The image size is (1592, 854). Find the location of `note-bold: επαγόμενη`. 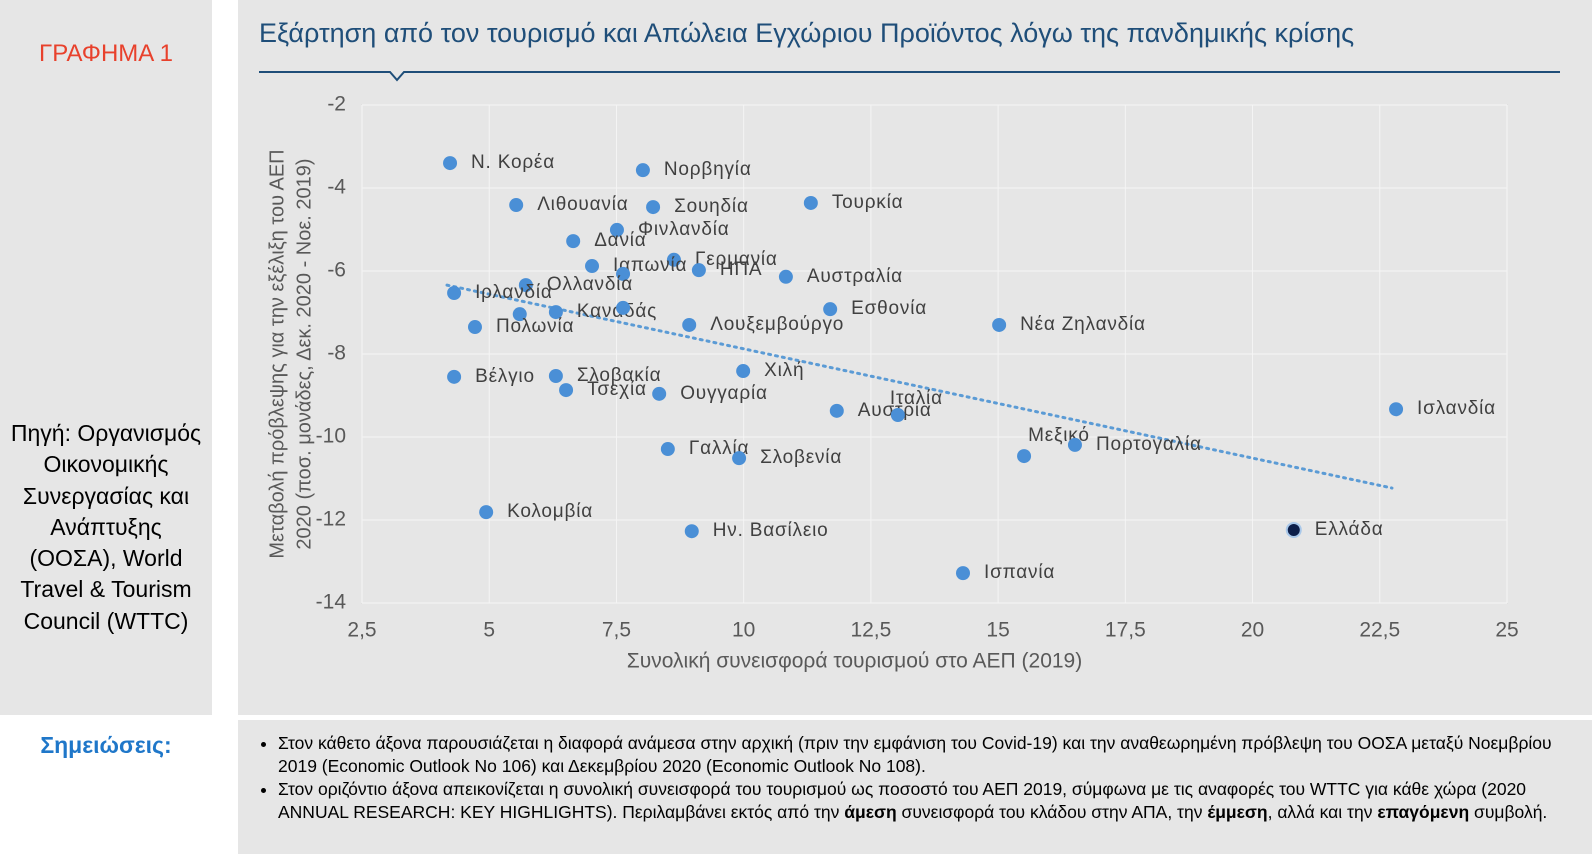

note-bold: επαγόμενη is located at coordinates (1423, 812).